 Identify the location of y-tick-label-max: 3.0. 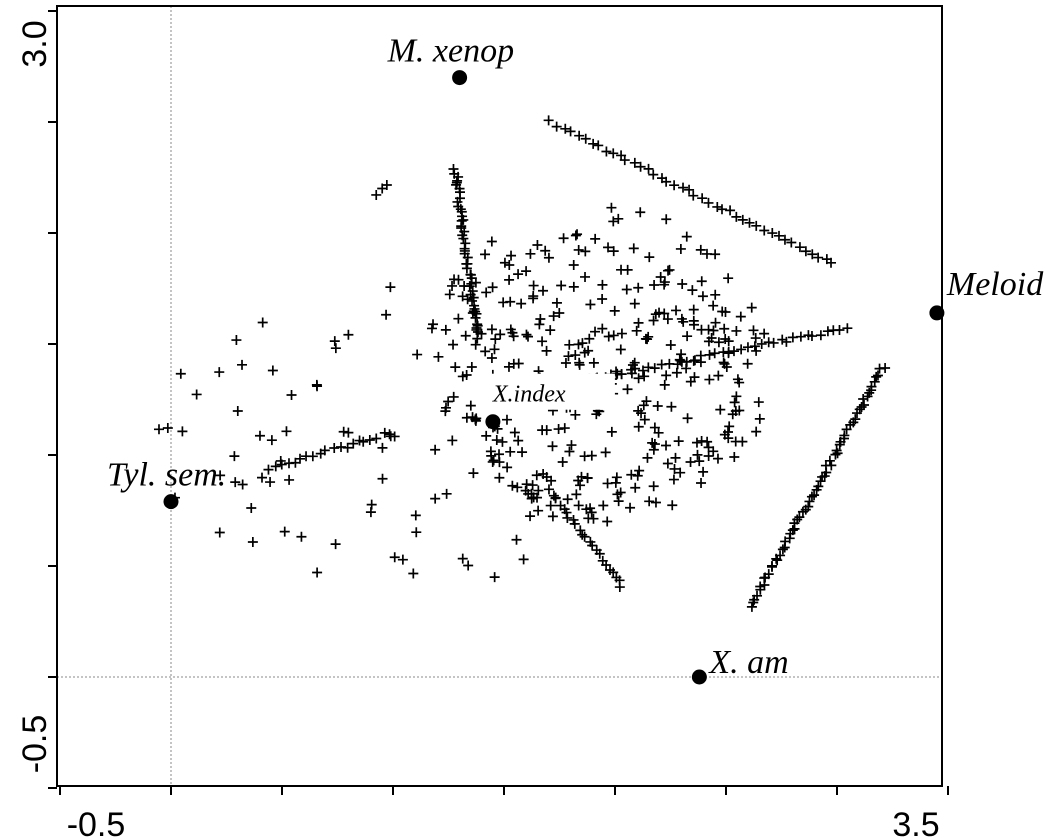
(35, 43).